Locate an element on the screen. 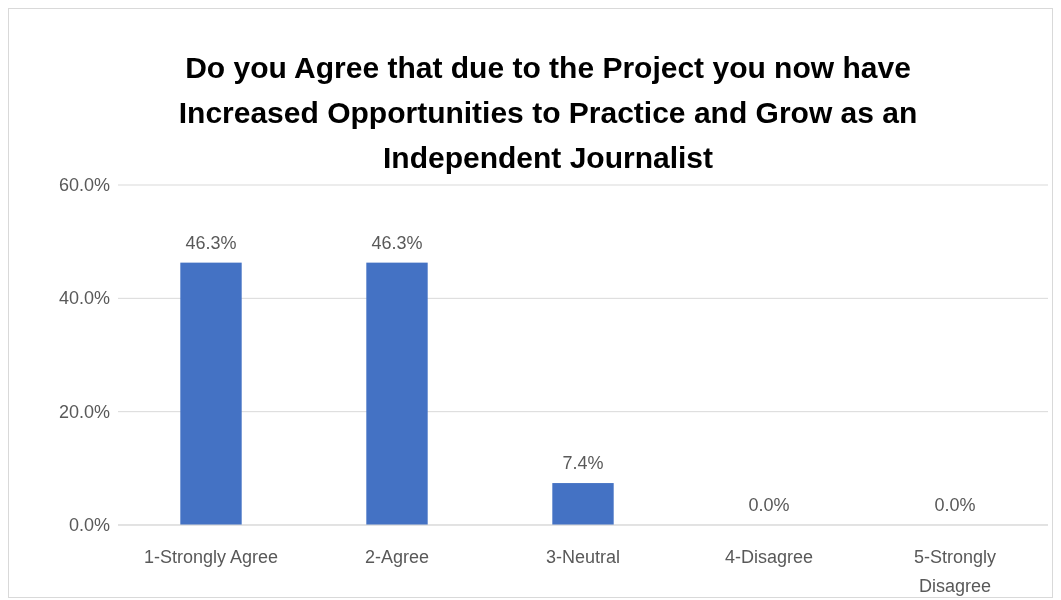 This screenshot has height=600, width=1061. x-tick-label: 2-Agree is located at coordinates (397, 557).